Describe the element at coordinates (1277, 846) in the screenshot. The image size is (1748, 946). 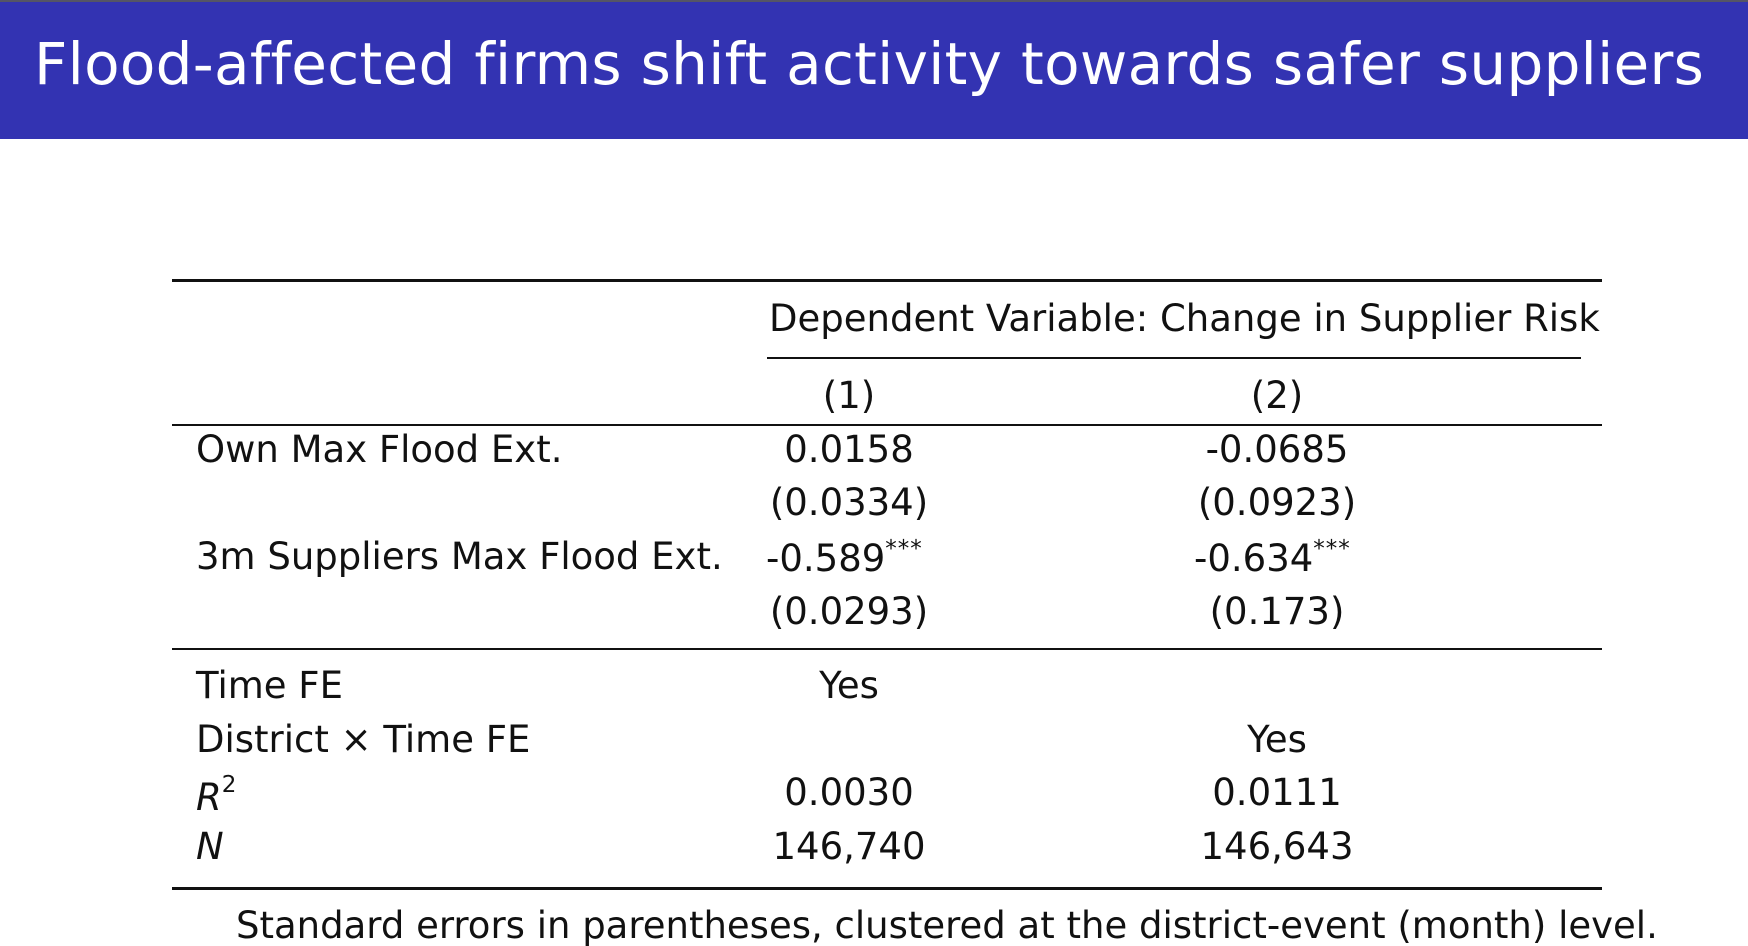
I see `n-col2: 146,643` at that location.